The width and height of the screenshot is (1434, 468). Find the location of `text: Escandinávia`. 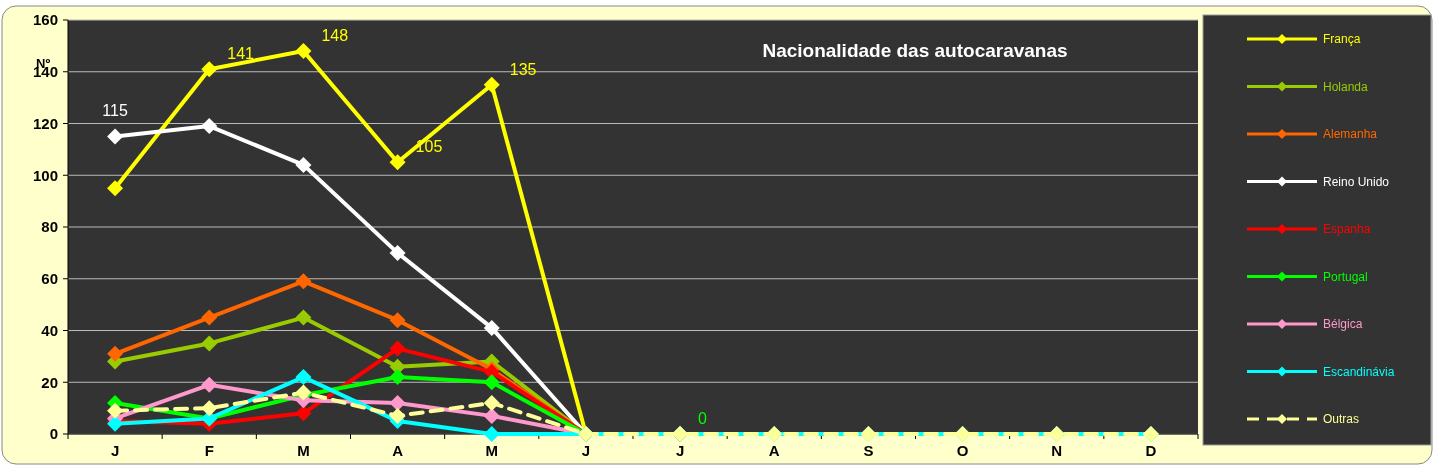

text: Escandinávia is located at coordinates (1359, 371).